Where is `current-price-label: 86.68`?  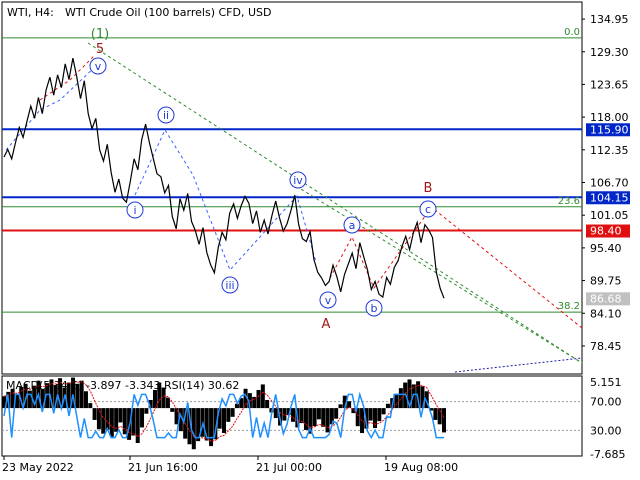
current-price-label: 86.68 is located at coordinates (606, 298).